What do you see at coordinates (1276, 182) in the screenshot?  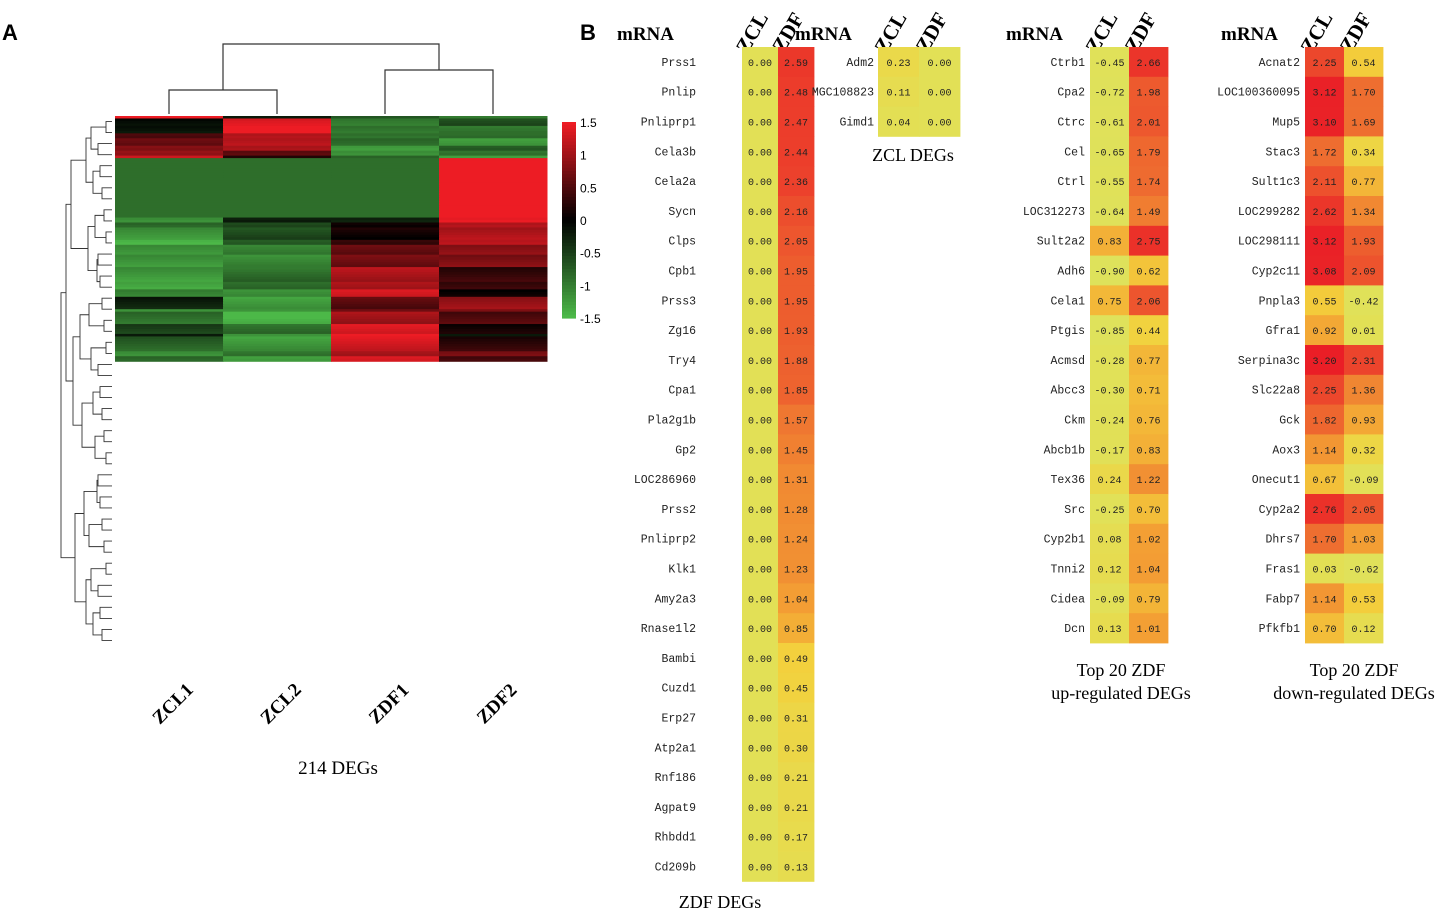 I see `gene-label: Sult1c3` at bounding box center [1276, 182].